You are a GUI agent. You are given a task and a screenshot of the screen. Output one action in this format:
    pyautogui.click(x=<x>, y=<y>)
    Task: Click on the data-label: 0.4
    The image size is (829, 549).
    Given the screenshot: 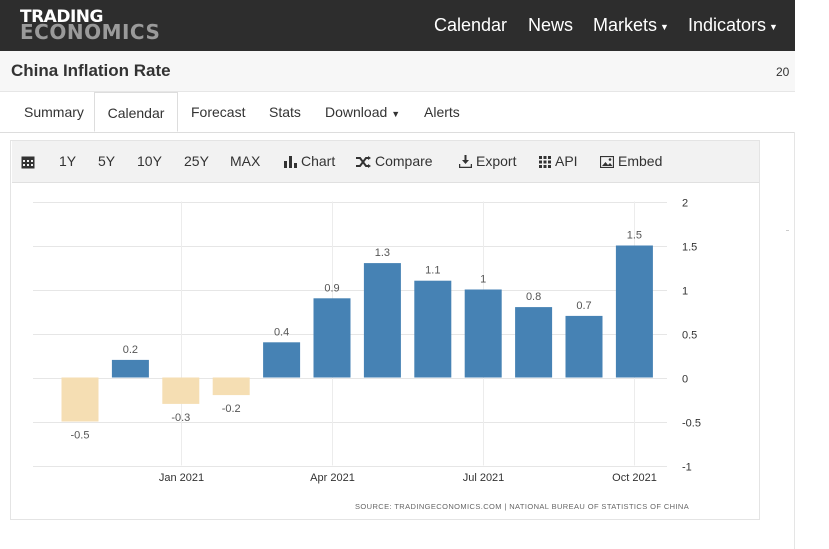 What is the action you would take?
    pyautogui.click(x=281, y=332)
    